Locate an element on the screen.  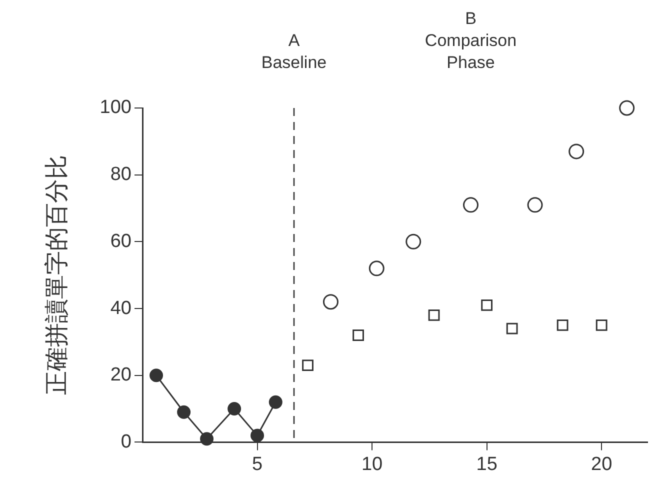
x-tick-label: 10 is located at coordinates (372, 464).